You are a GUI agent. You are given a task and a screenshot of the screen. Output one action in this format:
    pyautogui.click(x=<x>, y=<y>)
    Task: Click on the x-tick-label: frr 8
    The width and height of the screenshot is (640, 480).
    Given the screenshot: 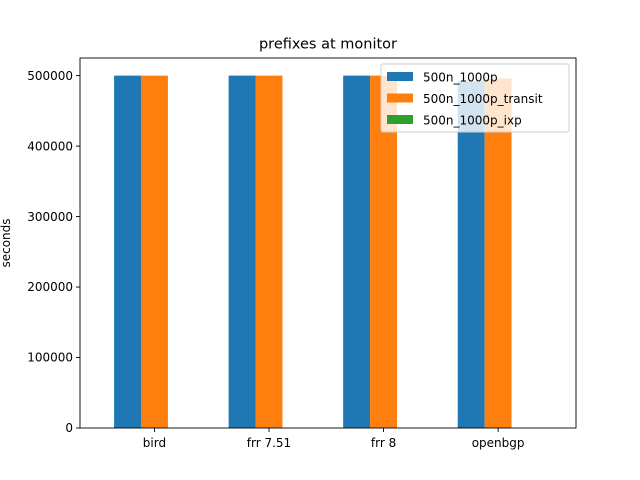 What is the action you would take?
    pyautogui.click(x=383, y=443)
    